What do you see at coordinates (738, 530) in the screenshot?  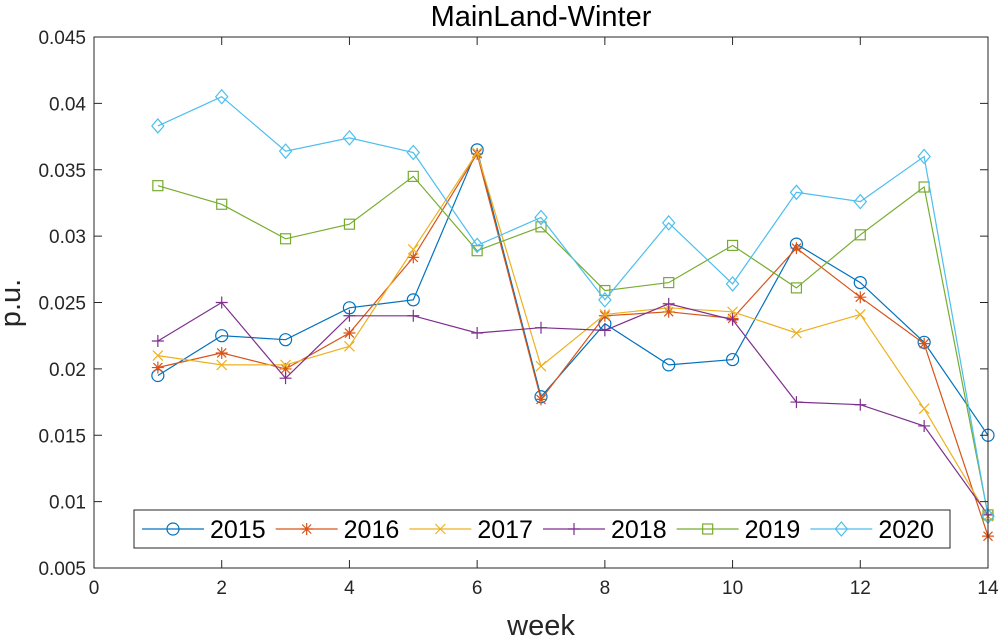 I see `legend-item-2019: 2019` at bounding box center [738, 530].